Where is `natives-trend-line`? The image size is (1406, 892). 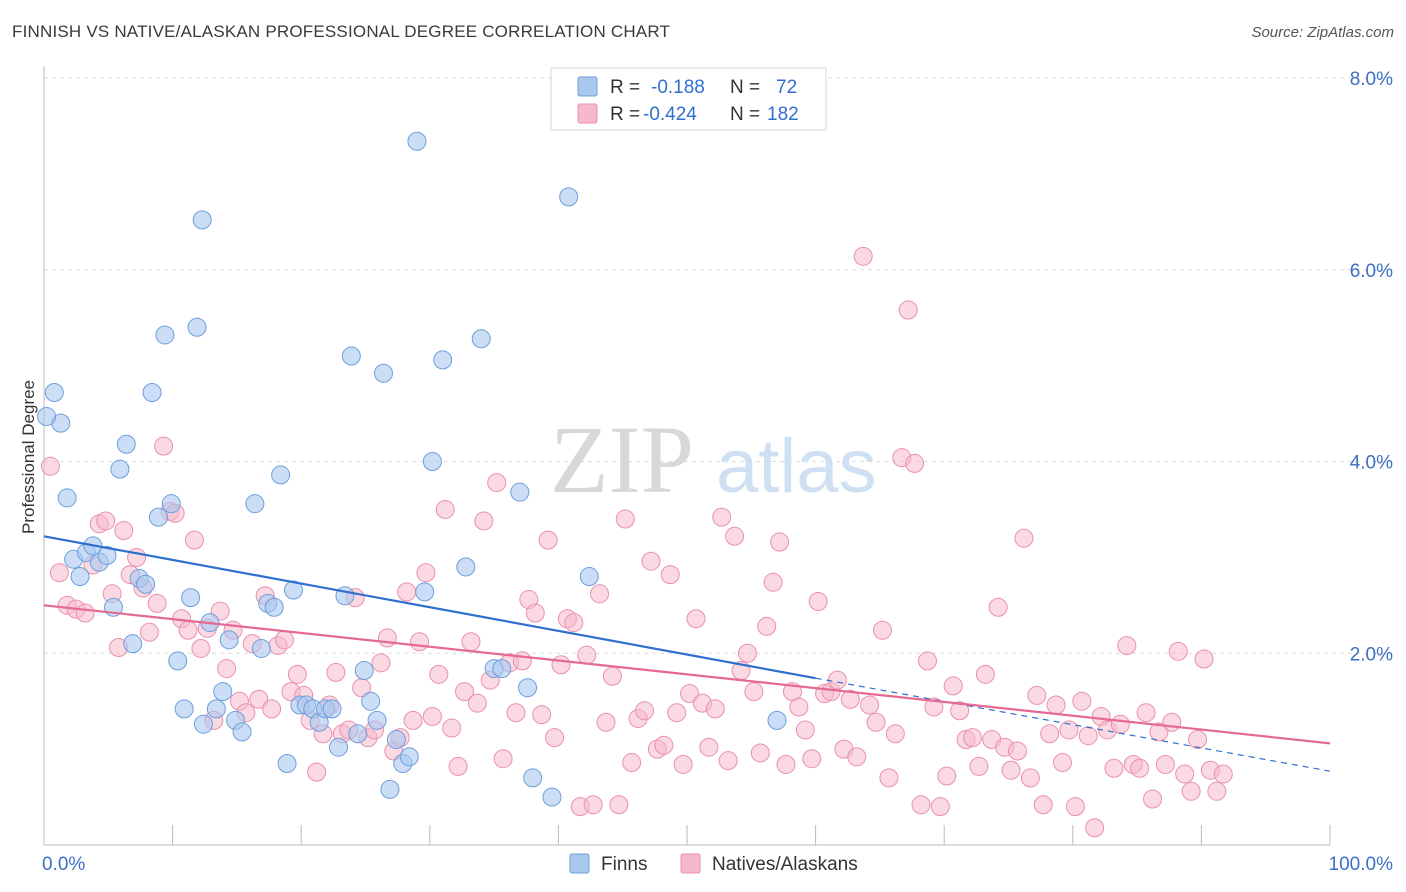
natives-trend-line is located at coordinates (687, 674).